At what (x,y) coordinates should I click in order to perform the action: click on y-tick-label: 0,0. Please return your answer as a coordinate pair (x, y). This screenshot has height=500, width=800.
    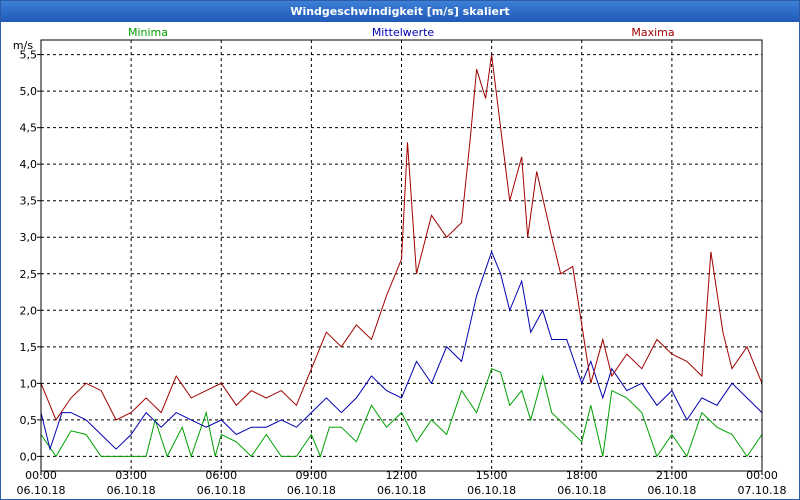
    Looking at the image, I should click on (29, 456).